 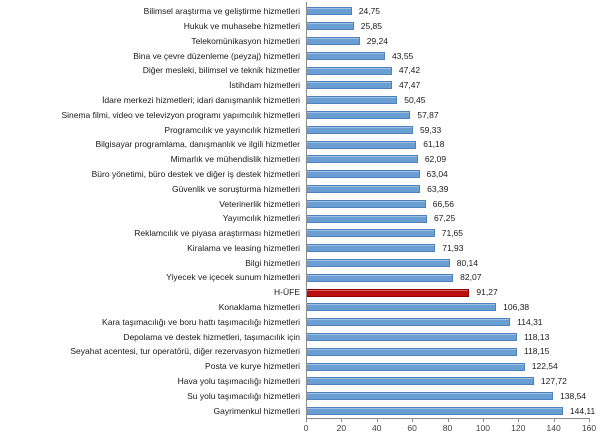 I want to click on highlight-bar, so click(x=388, y=292).